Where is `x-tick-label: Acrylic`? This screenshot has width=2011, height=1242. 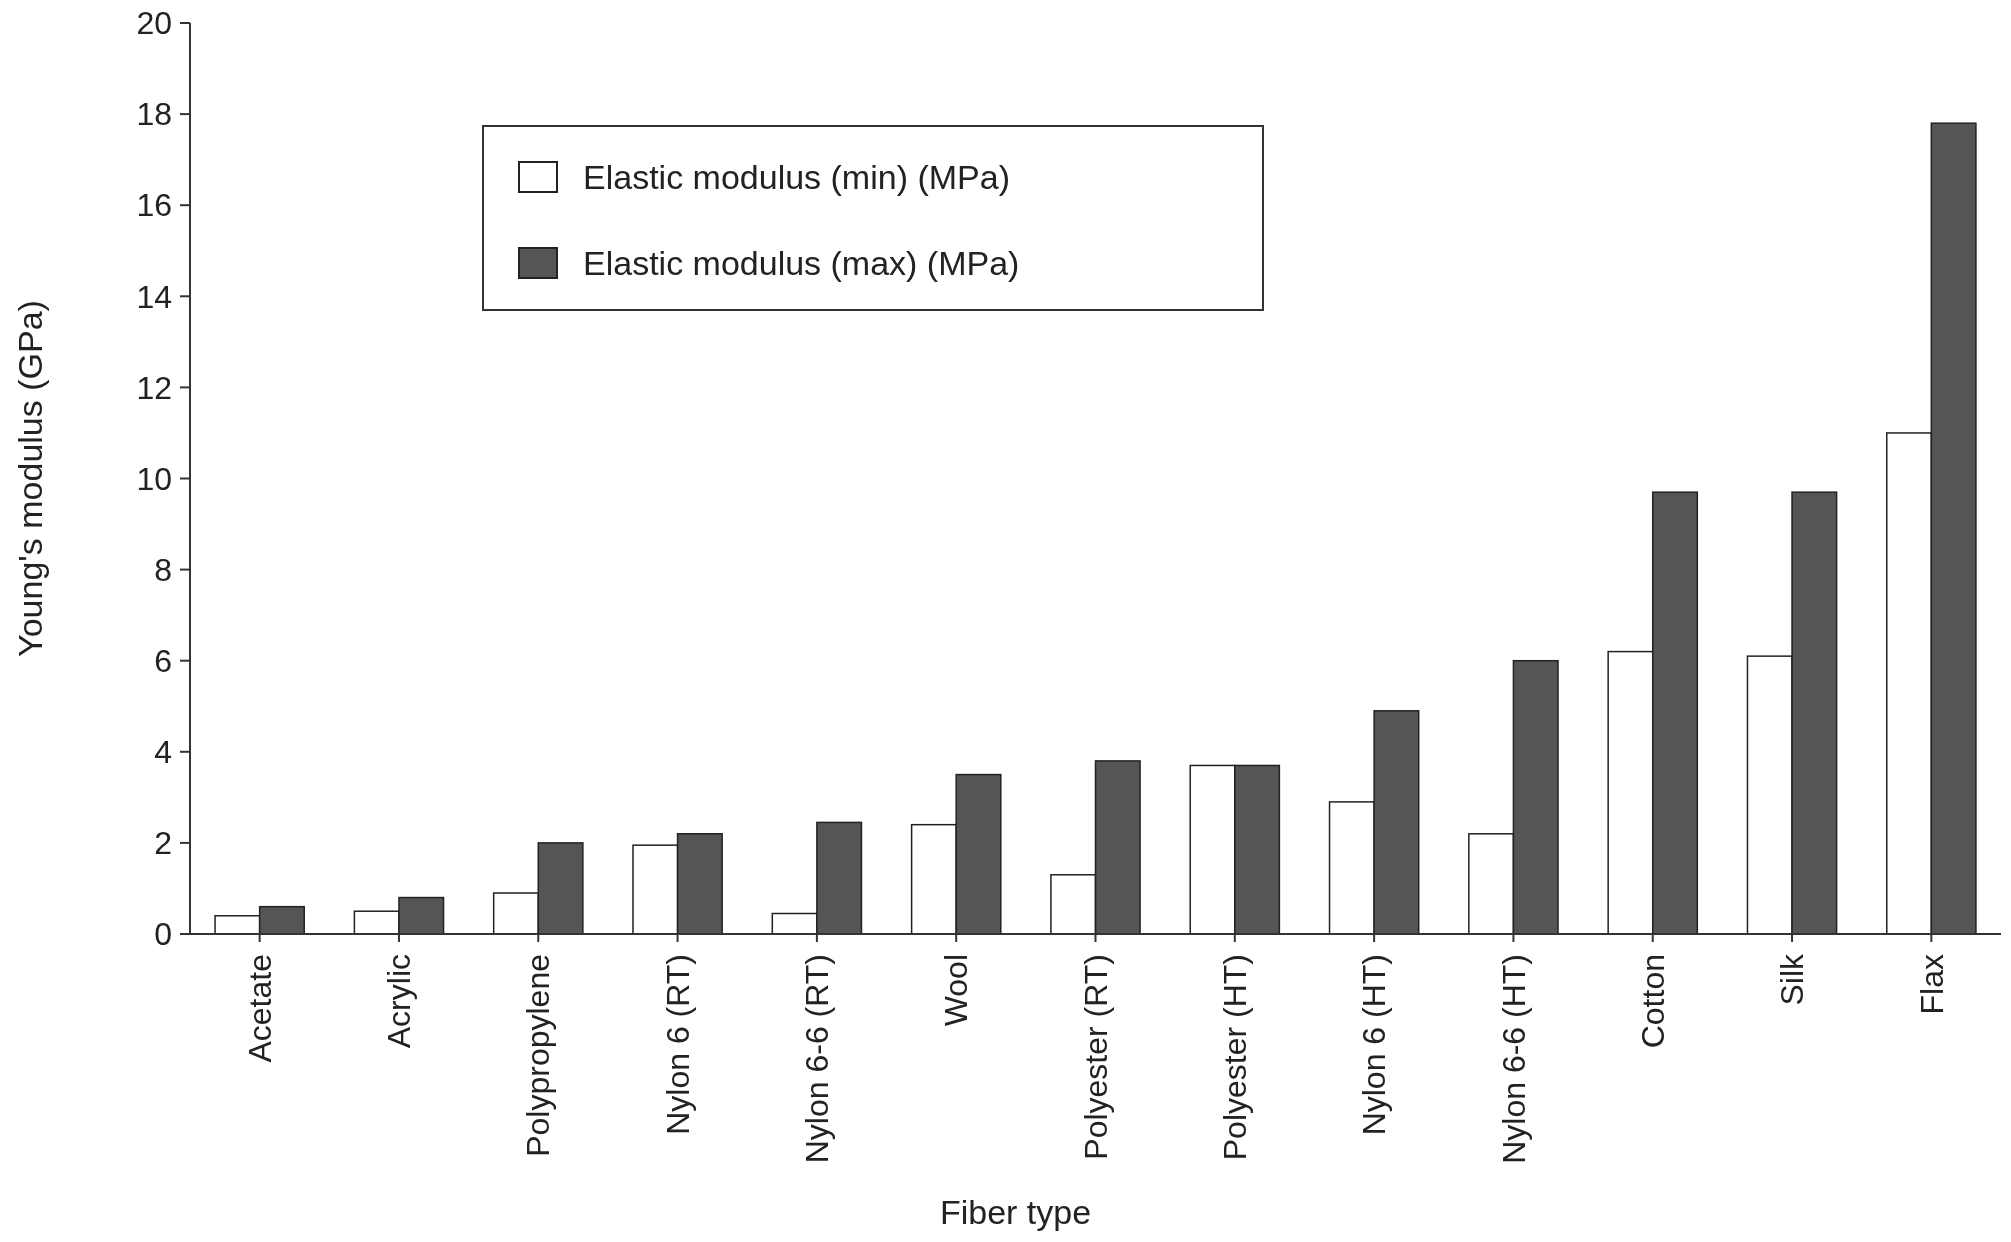
x-tick-label: Acrylic is located at coordinates (399, 1001).